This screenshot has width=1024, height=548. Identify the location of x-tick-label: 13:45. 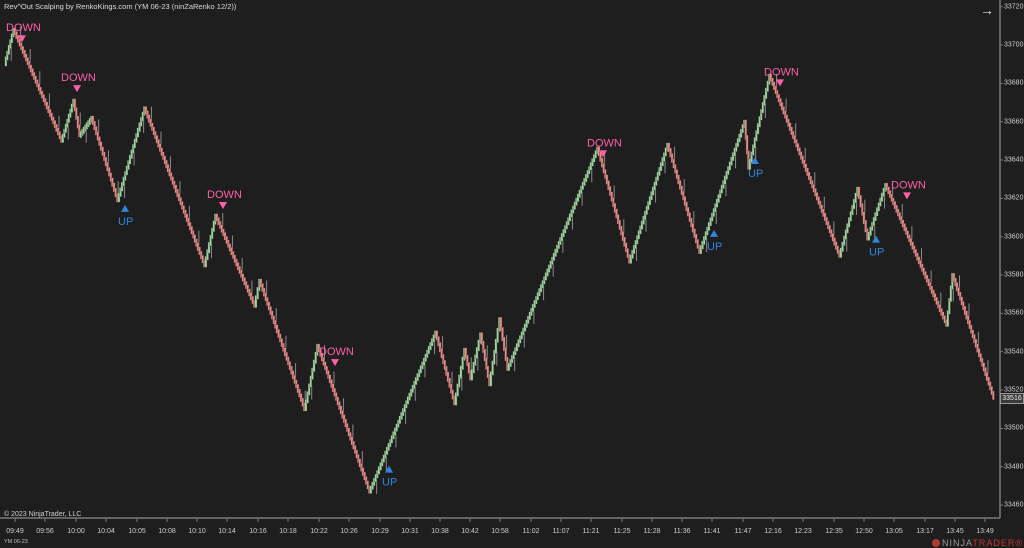
(955, 531).